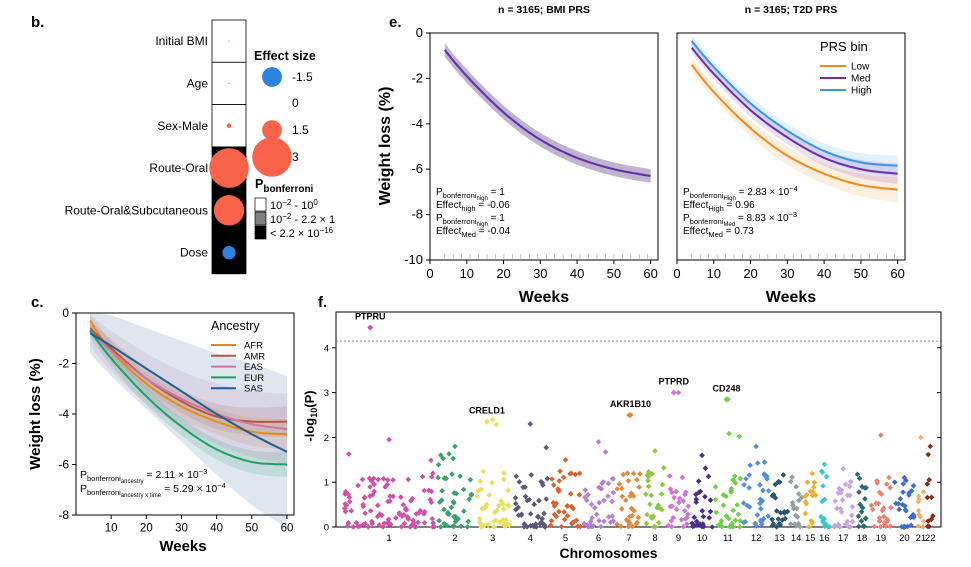 The height and width of the screenshot is (567, 971). I want to click on stat-annotation: EffectHigh = 0.96, so click(719, 206).